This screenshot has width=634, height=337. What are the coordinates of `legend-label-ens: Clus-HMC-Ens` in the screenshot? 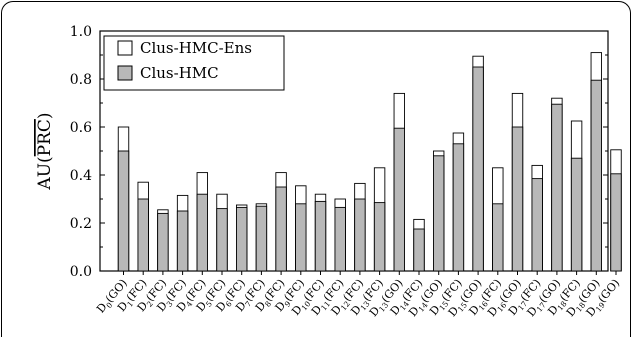 It's located at (196, 48).